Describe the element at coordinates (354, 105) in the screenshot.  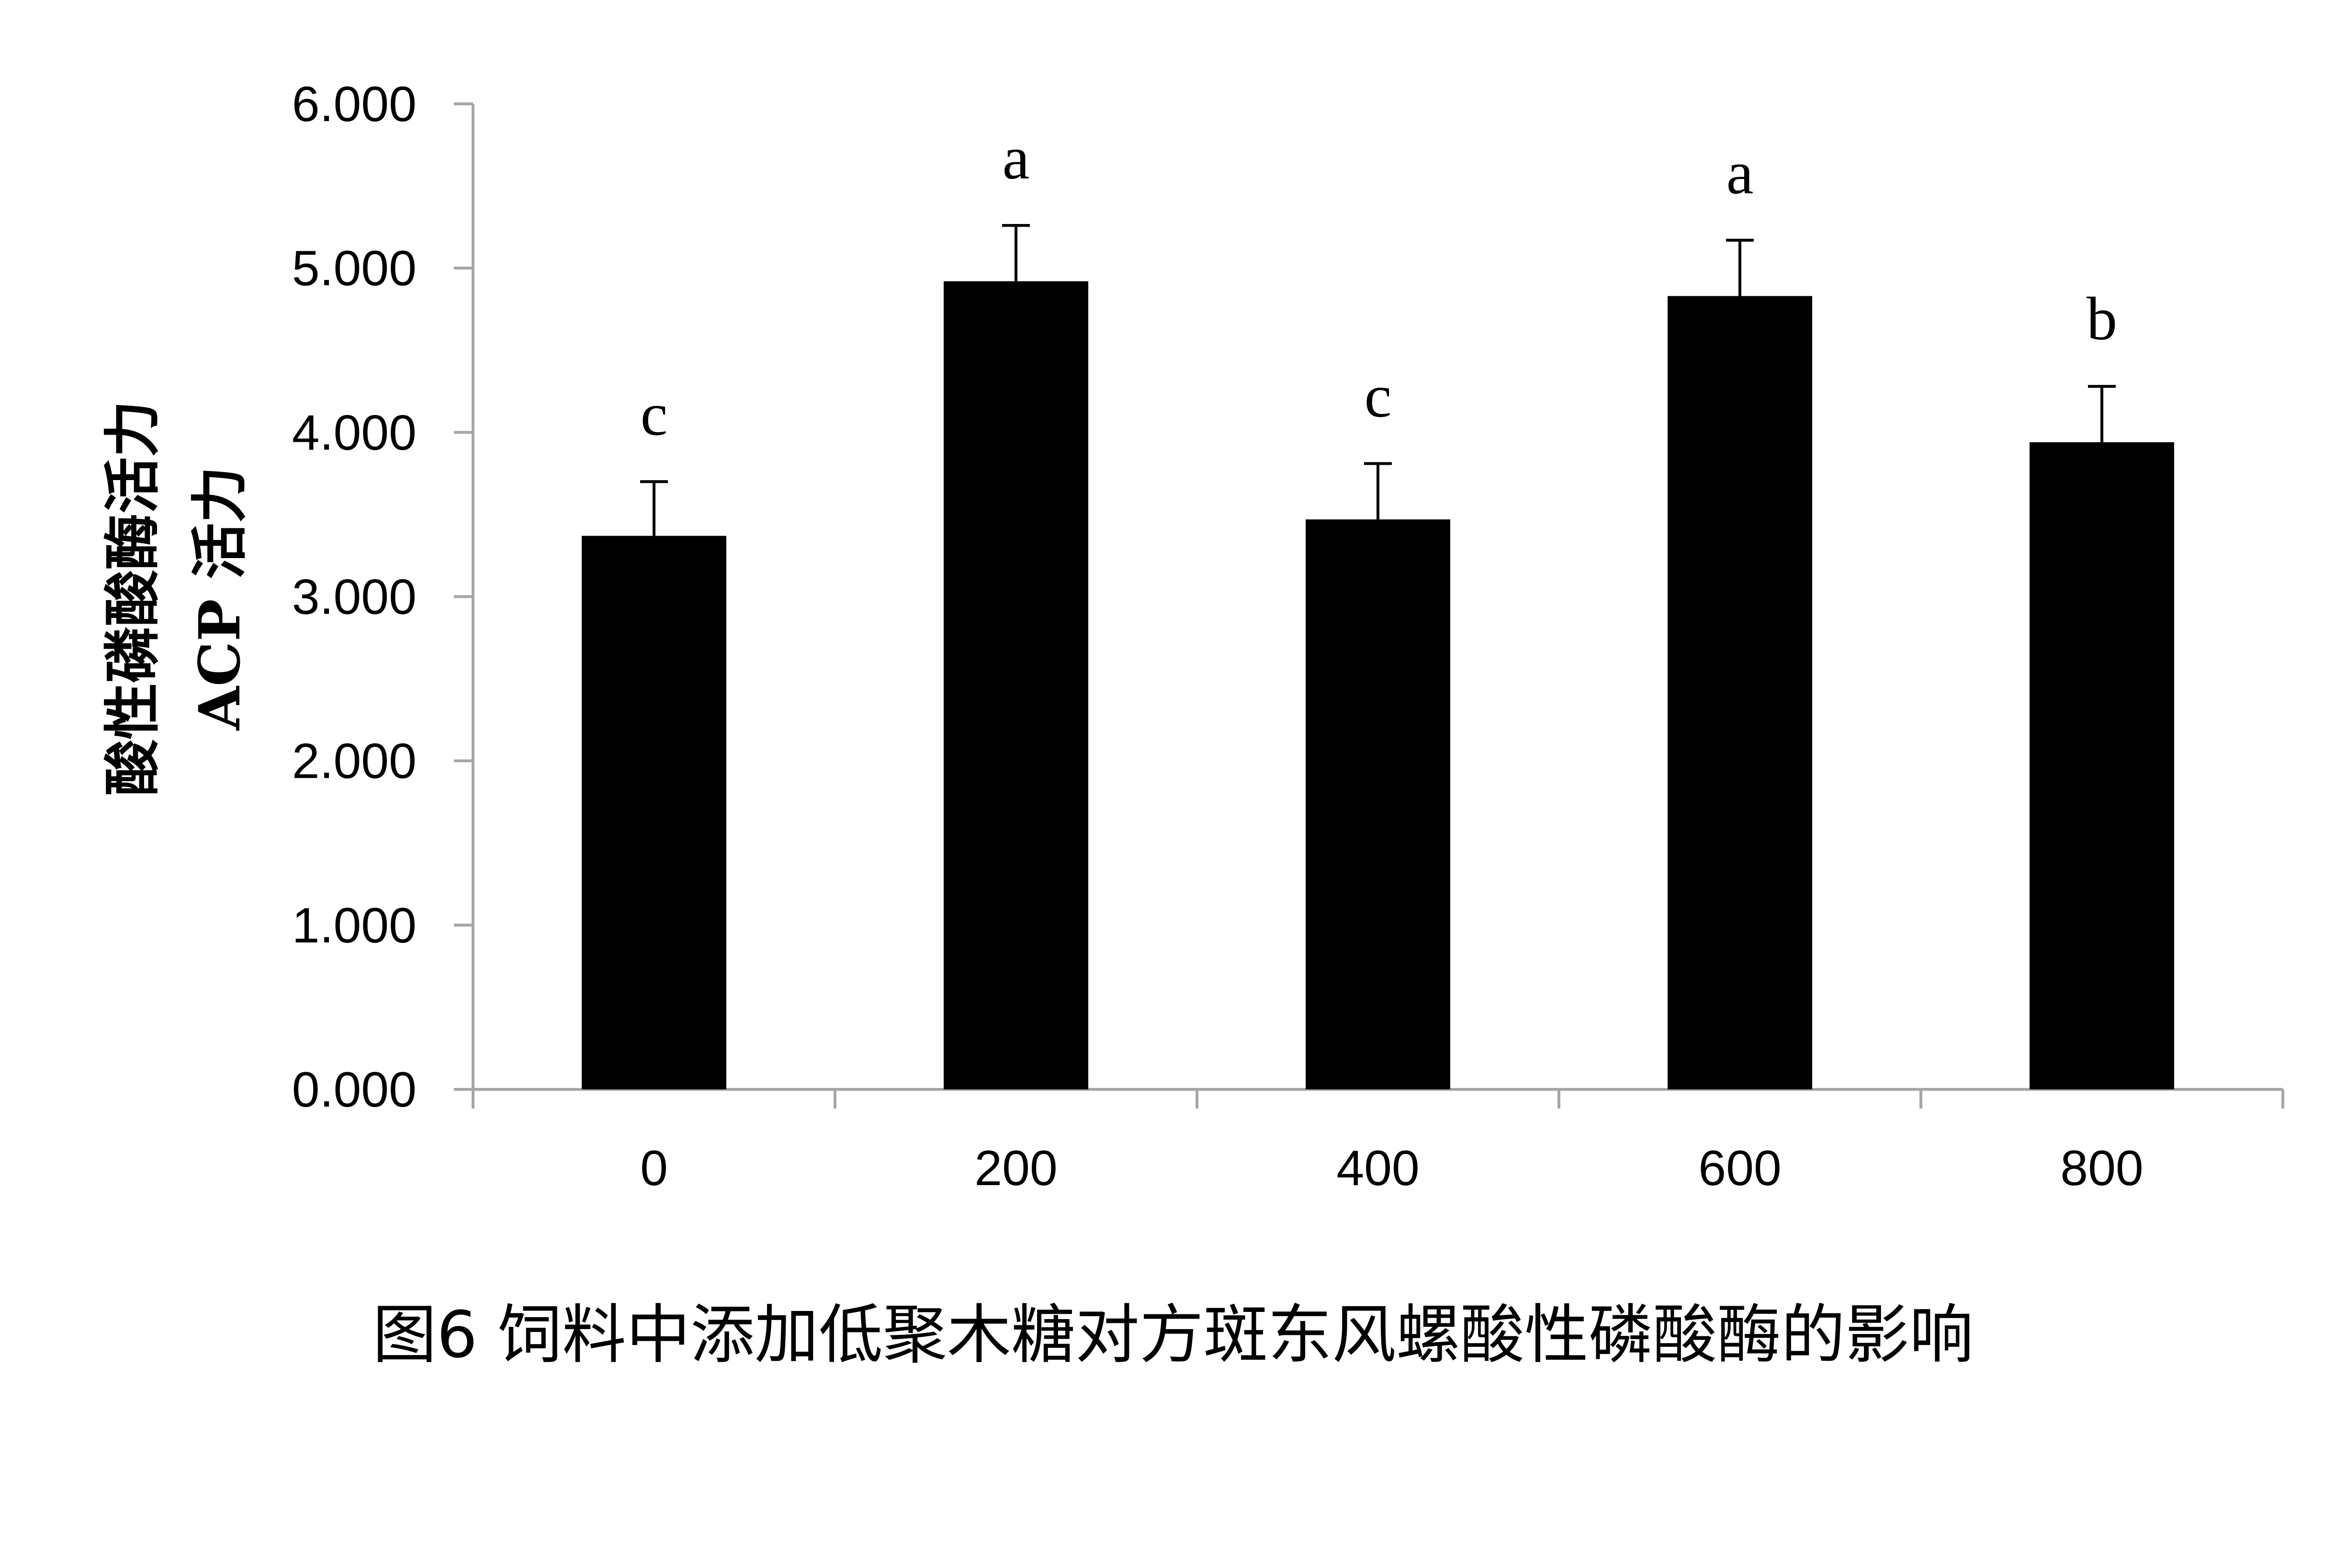
I see `y-tick-label: 6.000` at that location.